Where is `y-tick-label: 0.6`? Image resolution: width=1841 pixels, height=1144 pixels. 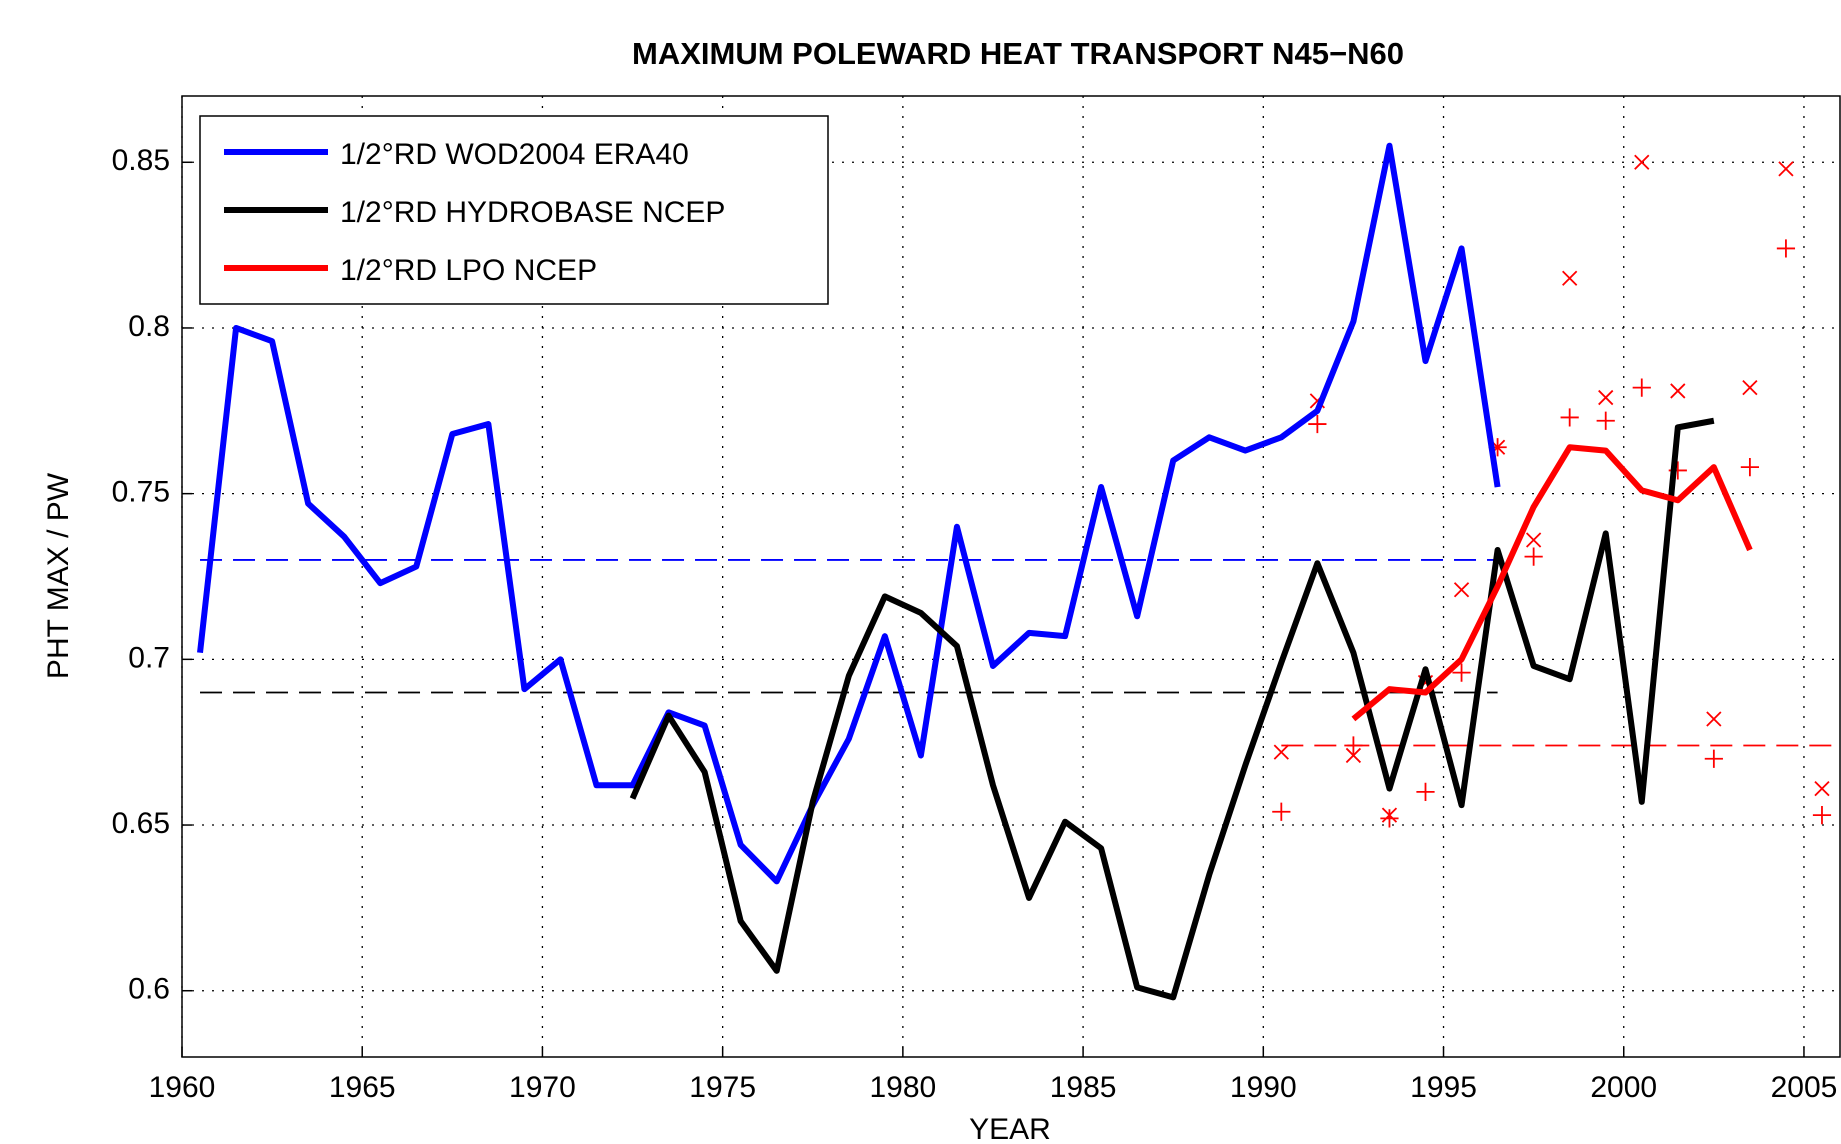 y-tick-label: 0.6 is located at coordinates (149, 989).